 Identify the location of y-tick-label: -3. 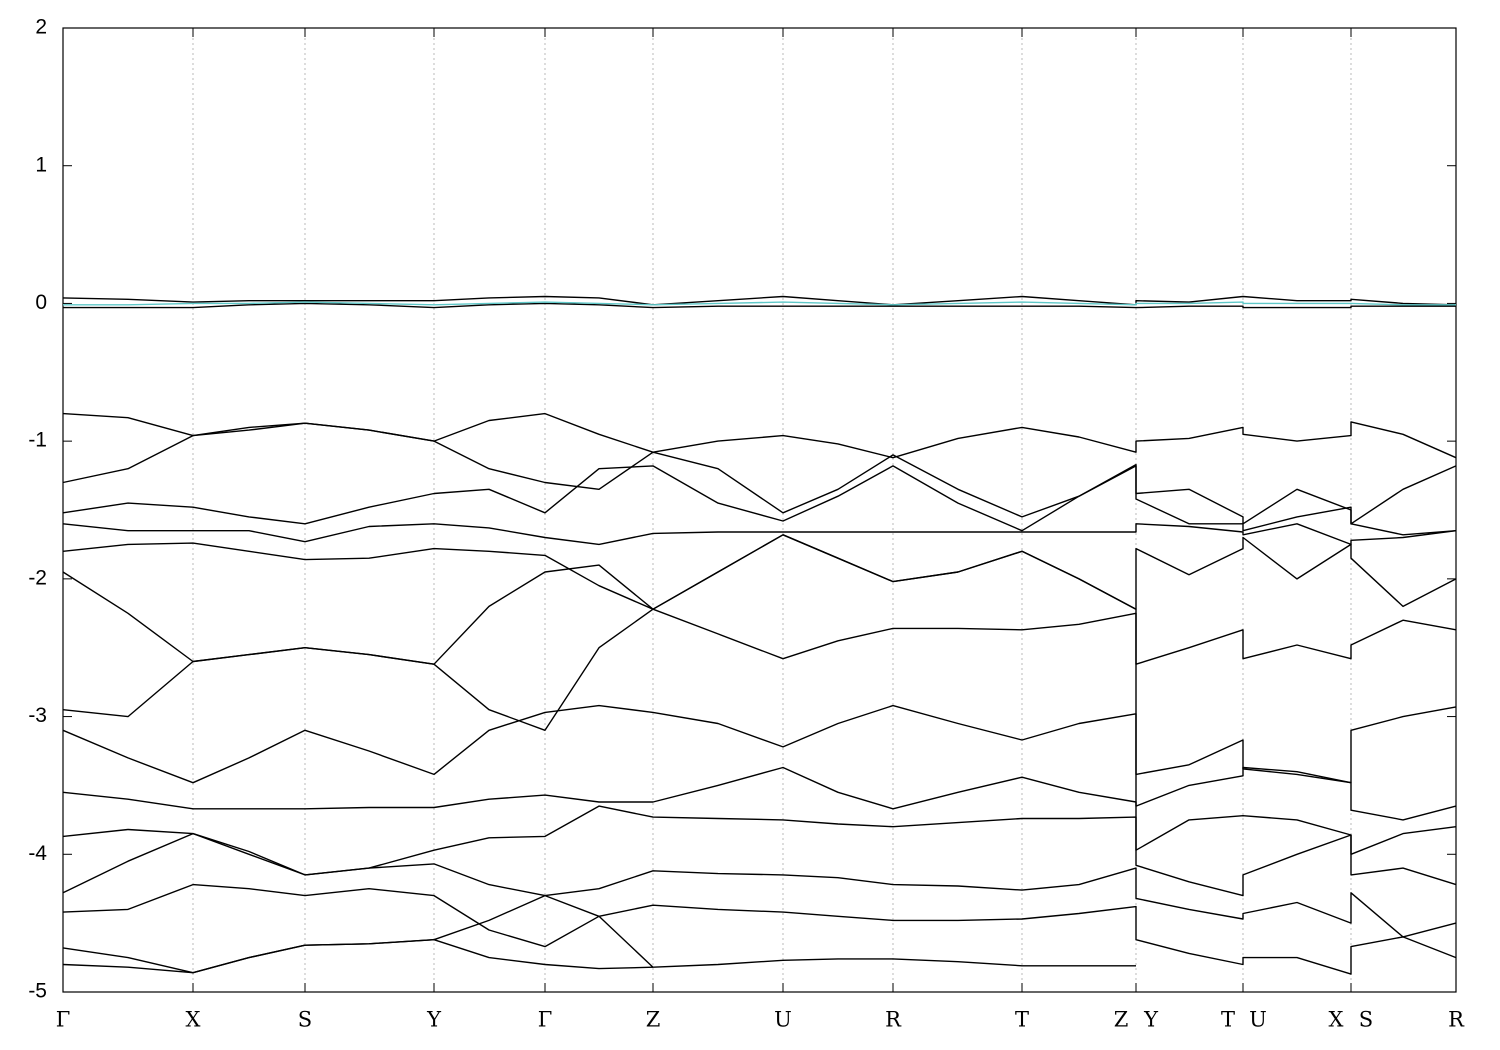
(37, 715).